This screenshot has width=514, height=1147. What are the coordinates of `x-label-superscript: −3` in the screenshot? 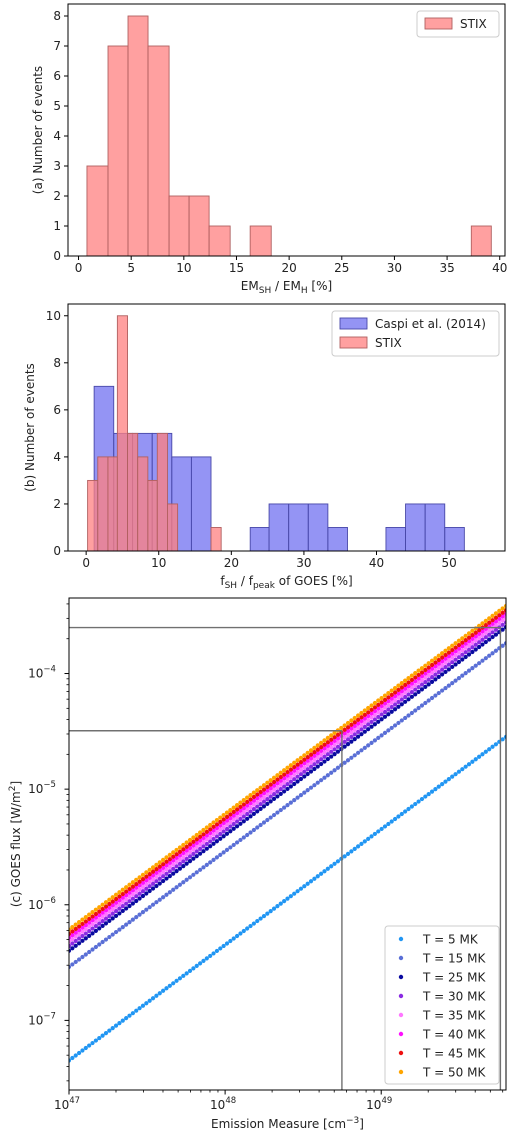 It's located at (352, 1121).